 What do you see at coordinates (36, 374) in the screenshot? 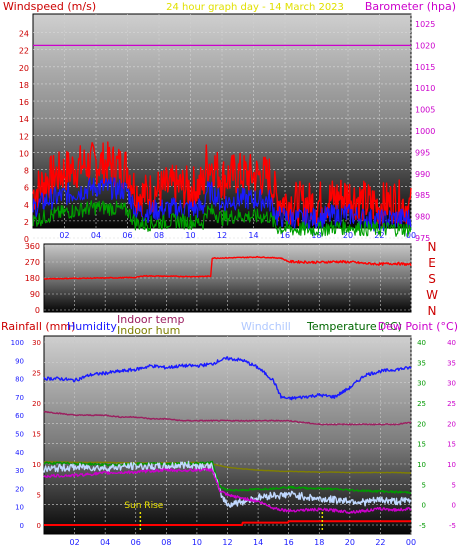
I see `rainfall-tick-label: 25` at bounding box center [36, 374].